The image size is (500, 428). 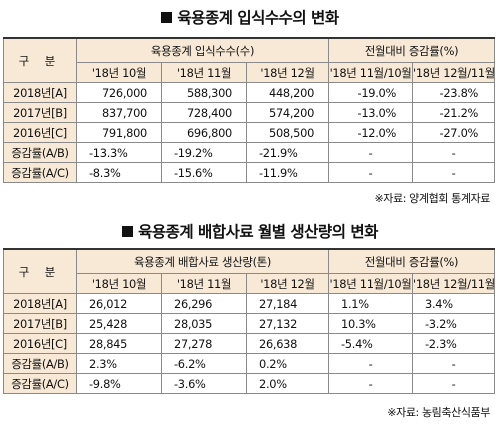 What do you see at coordinates (453, 323) in the screenshot?
I see `table-cell: -3.2%` at bounding box center [453, 323].